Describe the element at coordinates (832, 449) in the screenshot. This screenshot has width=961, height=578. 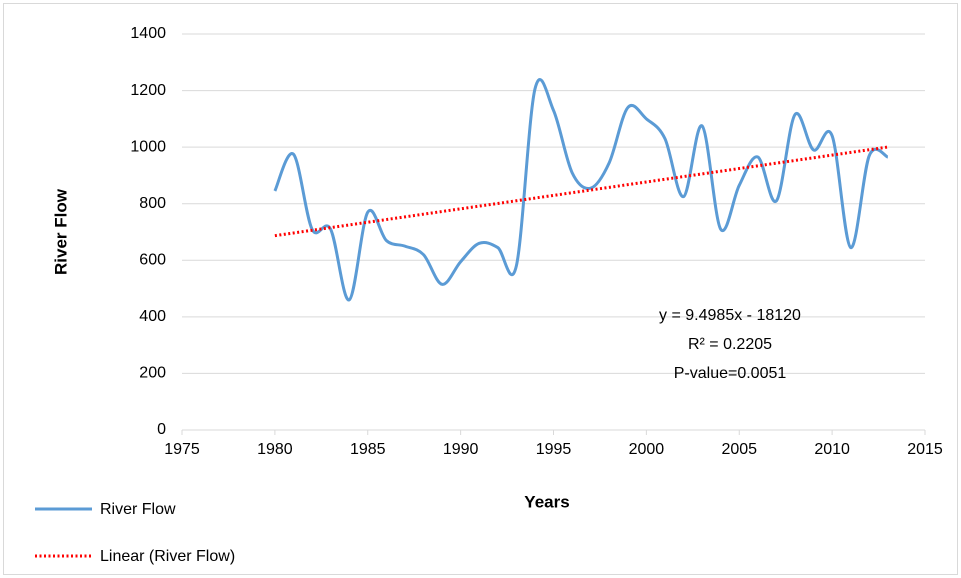
I see `x-tick-label: 2010` at that location.